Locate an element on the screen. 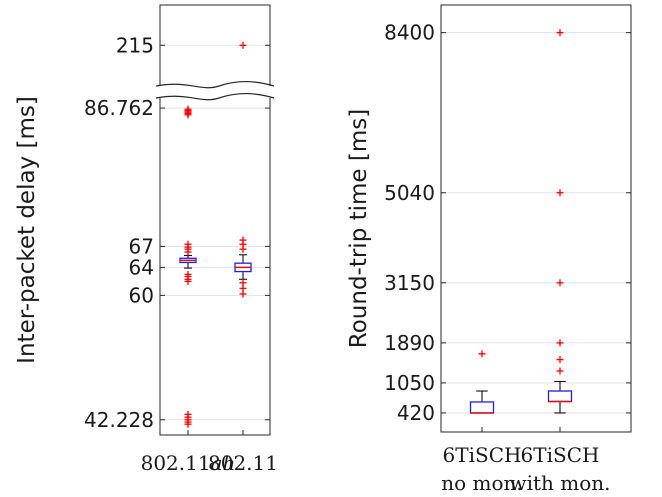 This screenshot has height=497, width=662. axis-break-lower-wave is located at coordinates (215, 96).